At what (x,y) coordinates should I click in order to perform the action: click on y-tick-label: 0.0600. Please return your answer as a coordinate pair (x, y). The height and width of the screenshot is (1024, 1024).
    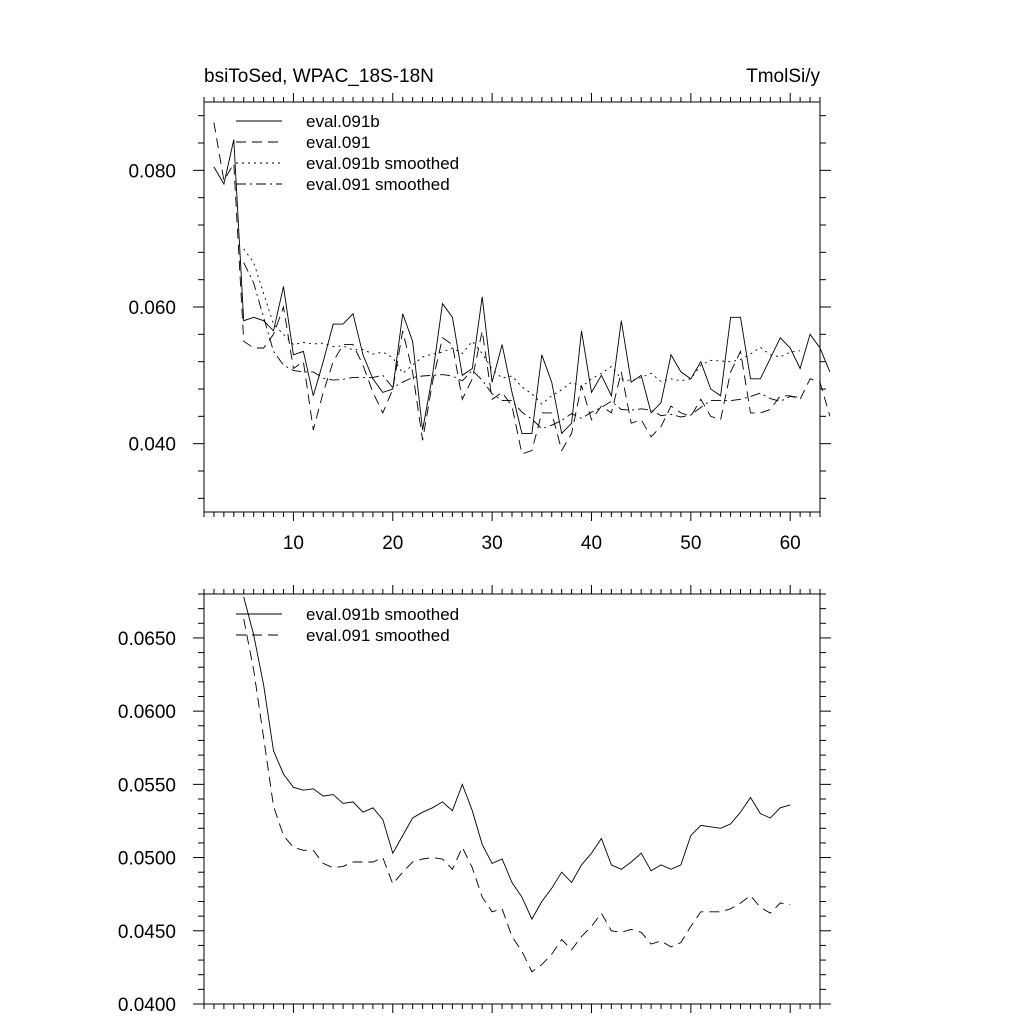
    Looking at the image, I should click on (147, 712).